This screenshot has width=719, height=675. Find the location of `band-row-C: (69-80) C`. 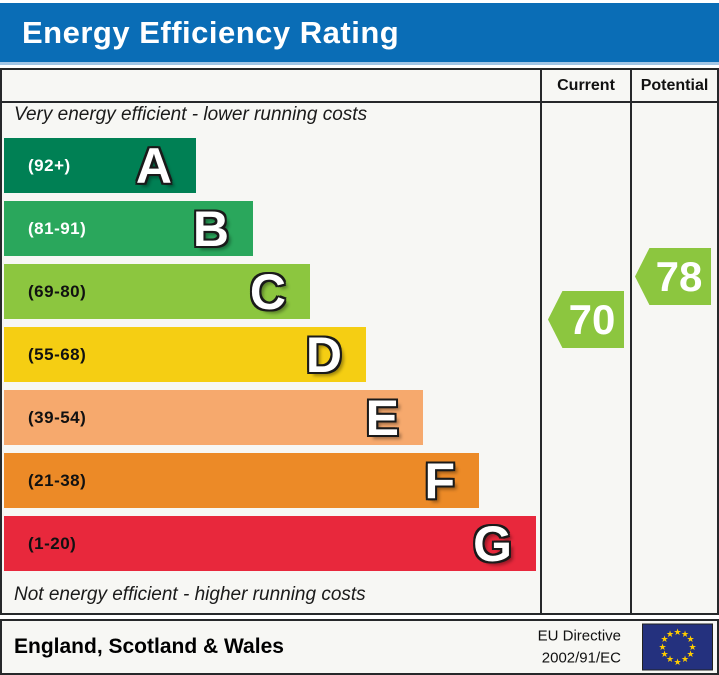

band-row-C: (69-80) C is located at coordinates (157, 291).